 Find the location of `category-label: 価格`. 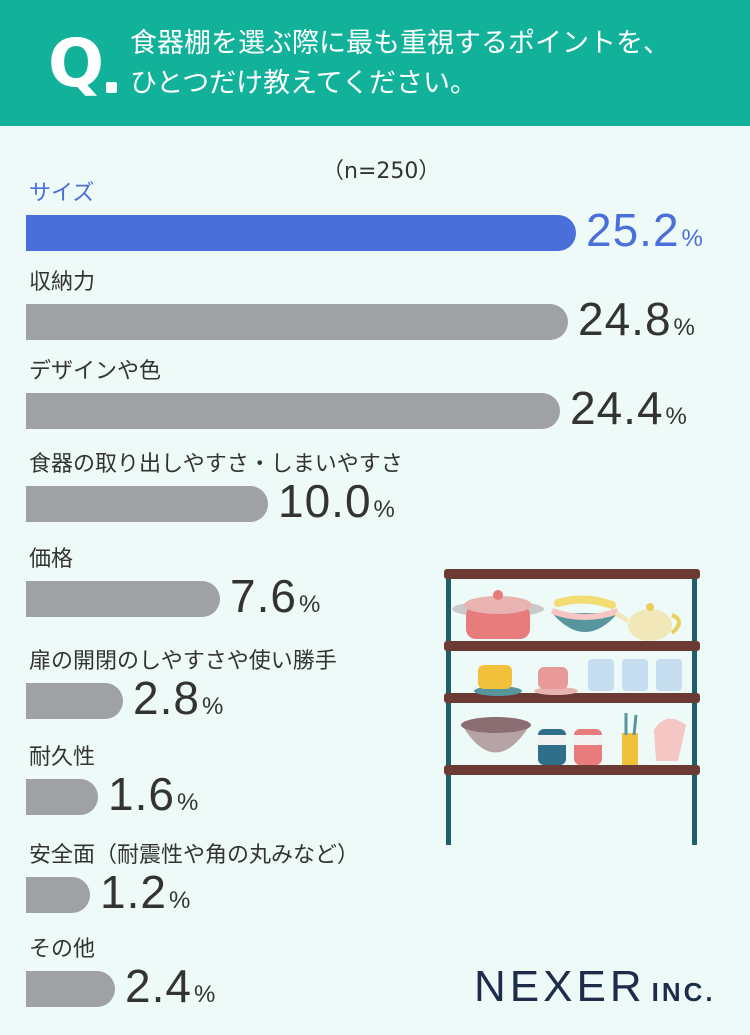

category-label: 価格 is located at coordinates (51, 559).